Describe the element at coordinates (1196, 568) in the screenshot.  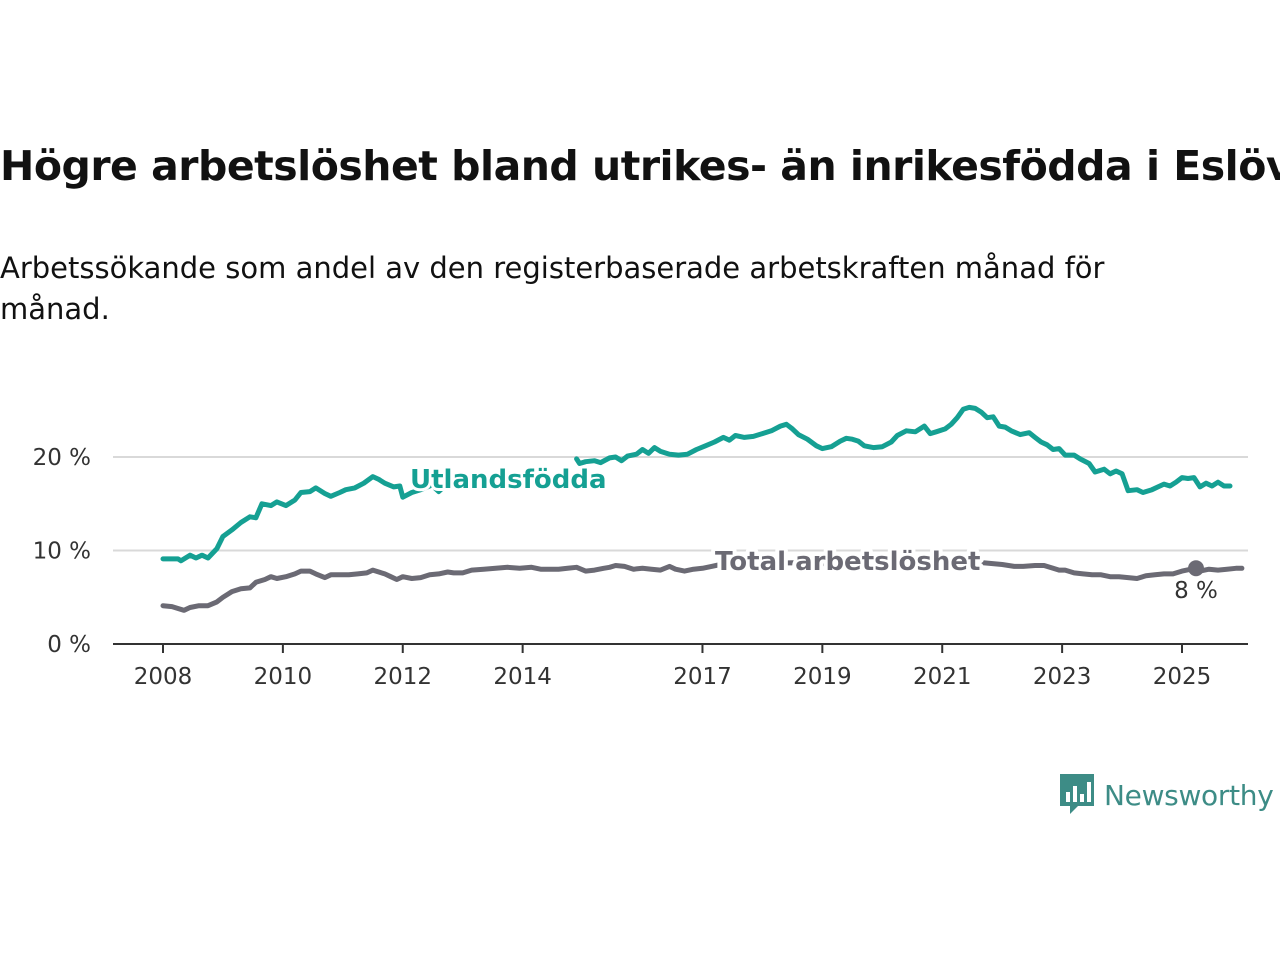
I see `end-point-marker` at that location.